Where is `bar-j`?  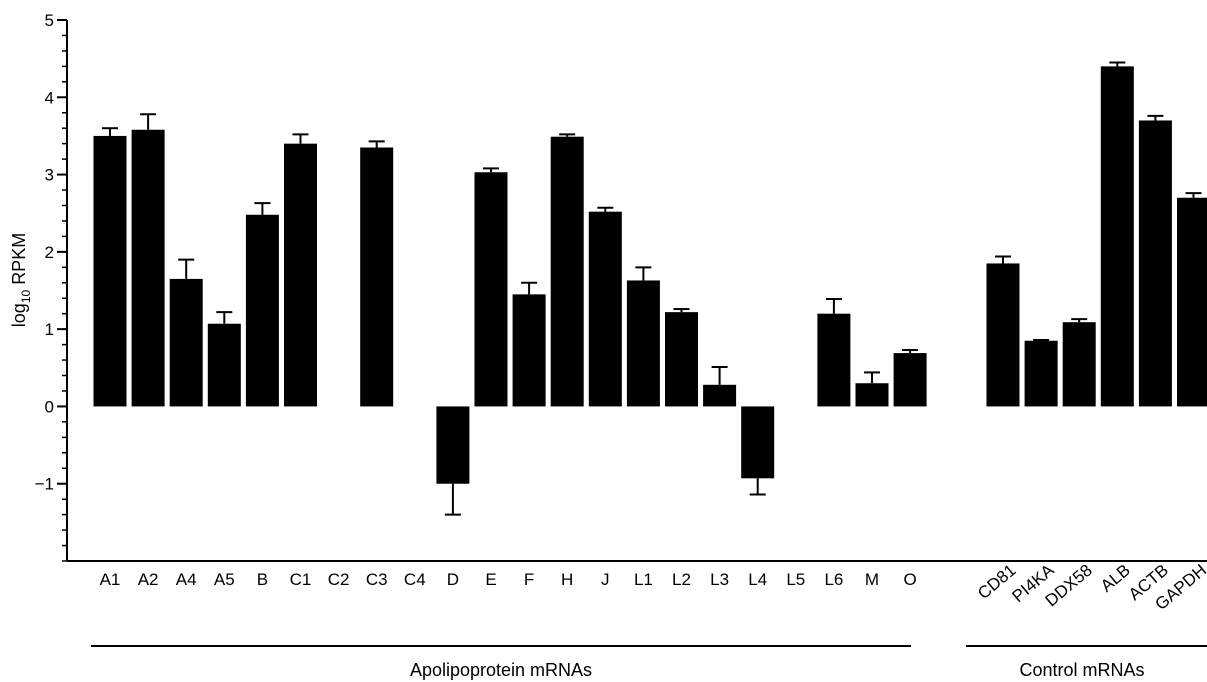
bar-j is located at coordinates (605, 309).